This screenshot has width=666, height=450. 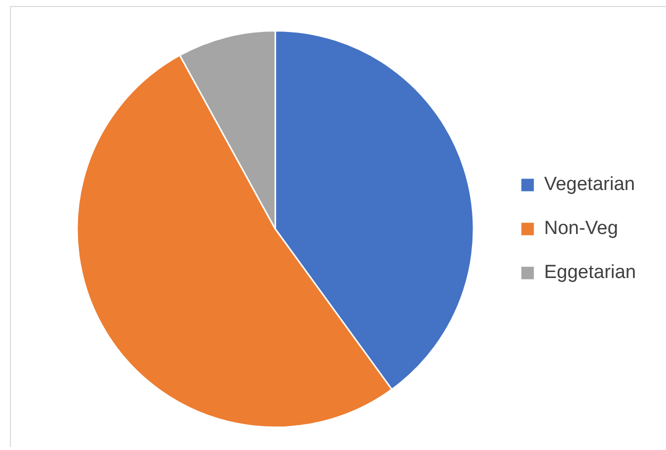 What do you see at coordinates (590, 273) in the screenshot?
I see `legend-label: Eggetarian` at bounding box center [590, 273].